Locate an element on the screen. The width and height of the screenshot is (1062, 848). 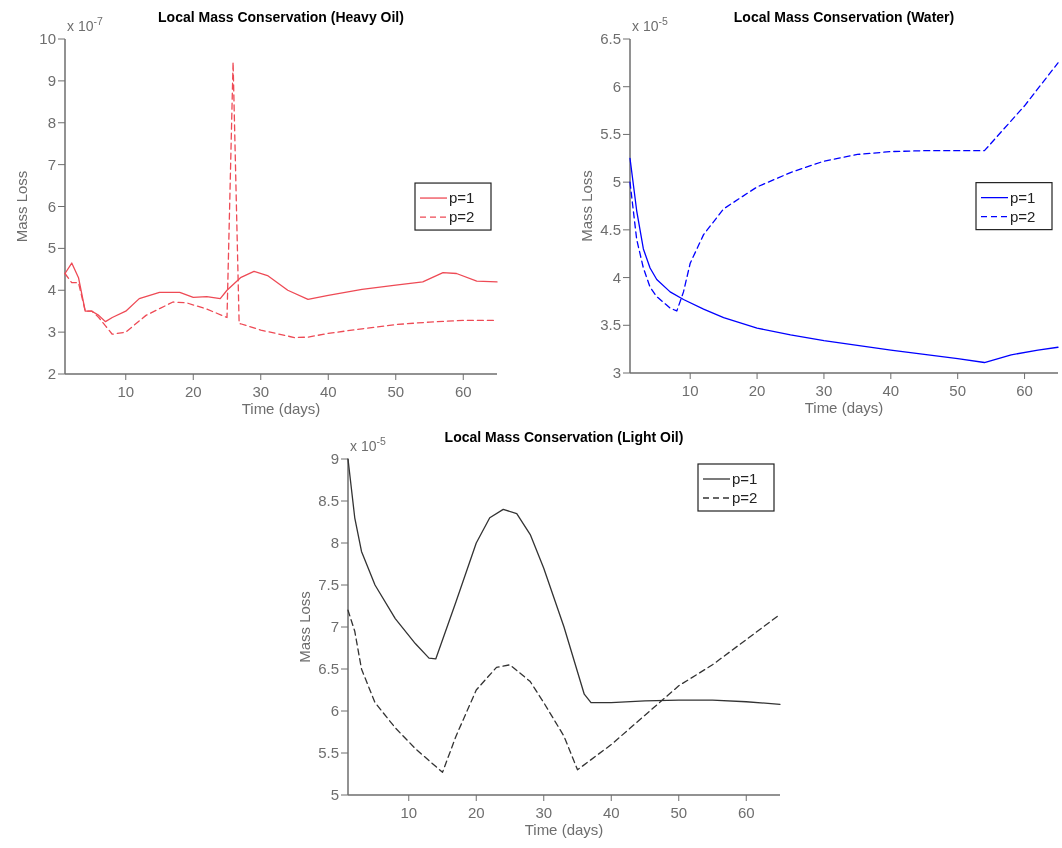
y-tick-label: 8.5 is located at coordinates (328, 500).